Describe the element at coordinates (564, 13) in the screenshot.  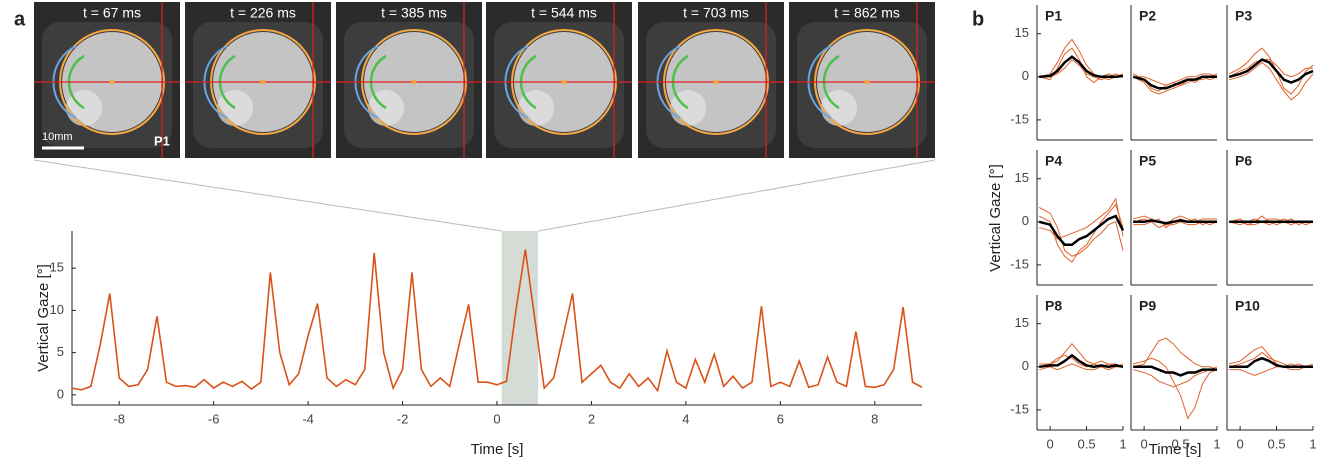
I see `frame-label: t = 544 ms` at that location.